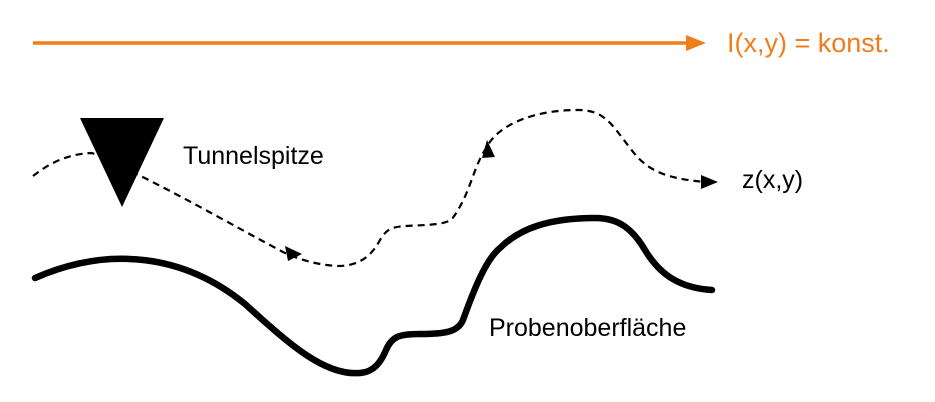  What do you see at coordinates (369, 43) in the screenshot?
I see `current-arrow` at bounding box center [369, 43].